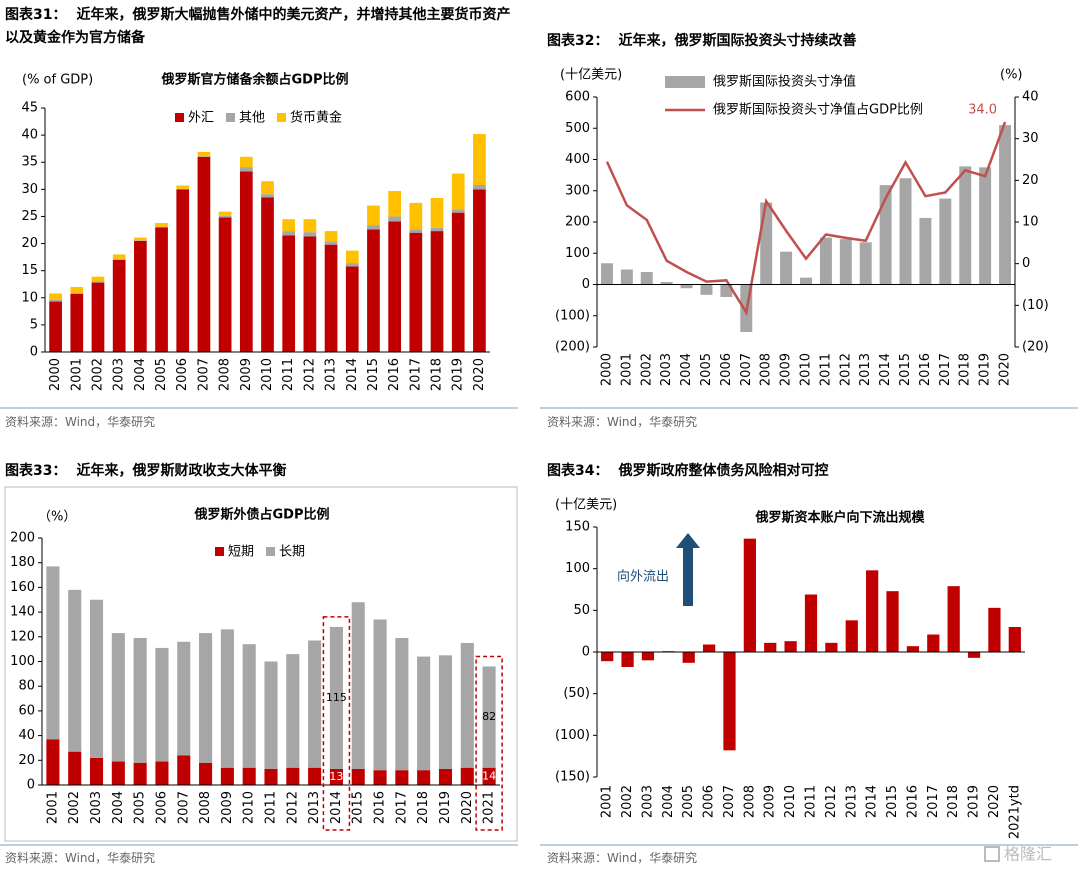  I want to click on x-tick-label: 2004, so click(686, 369).